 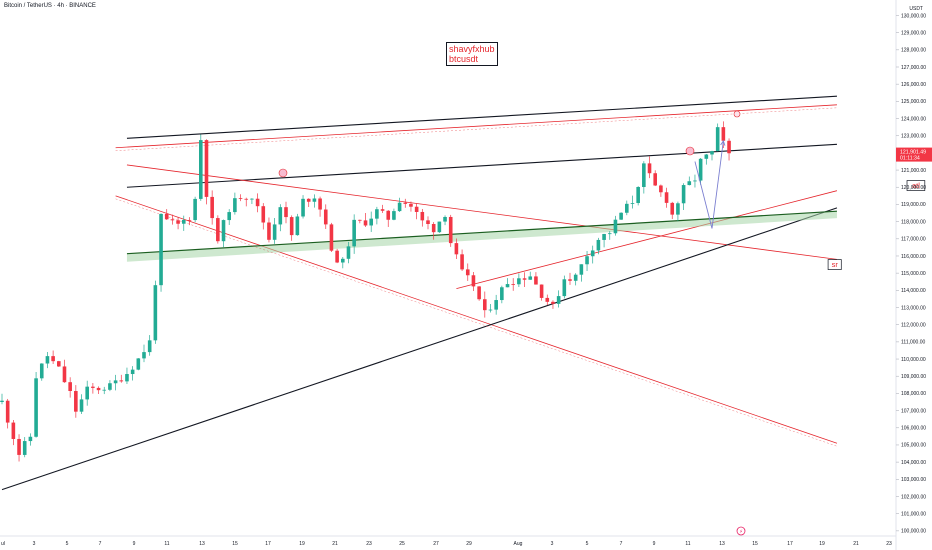 I want to click on time-tick-label: 17, so click(x=790, y=544).